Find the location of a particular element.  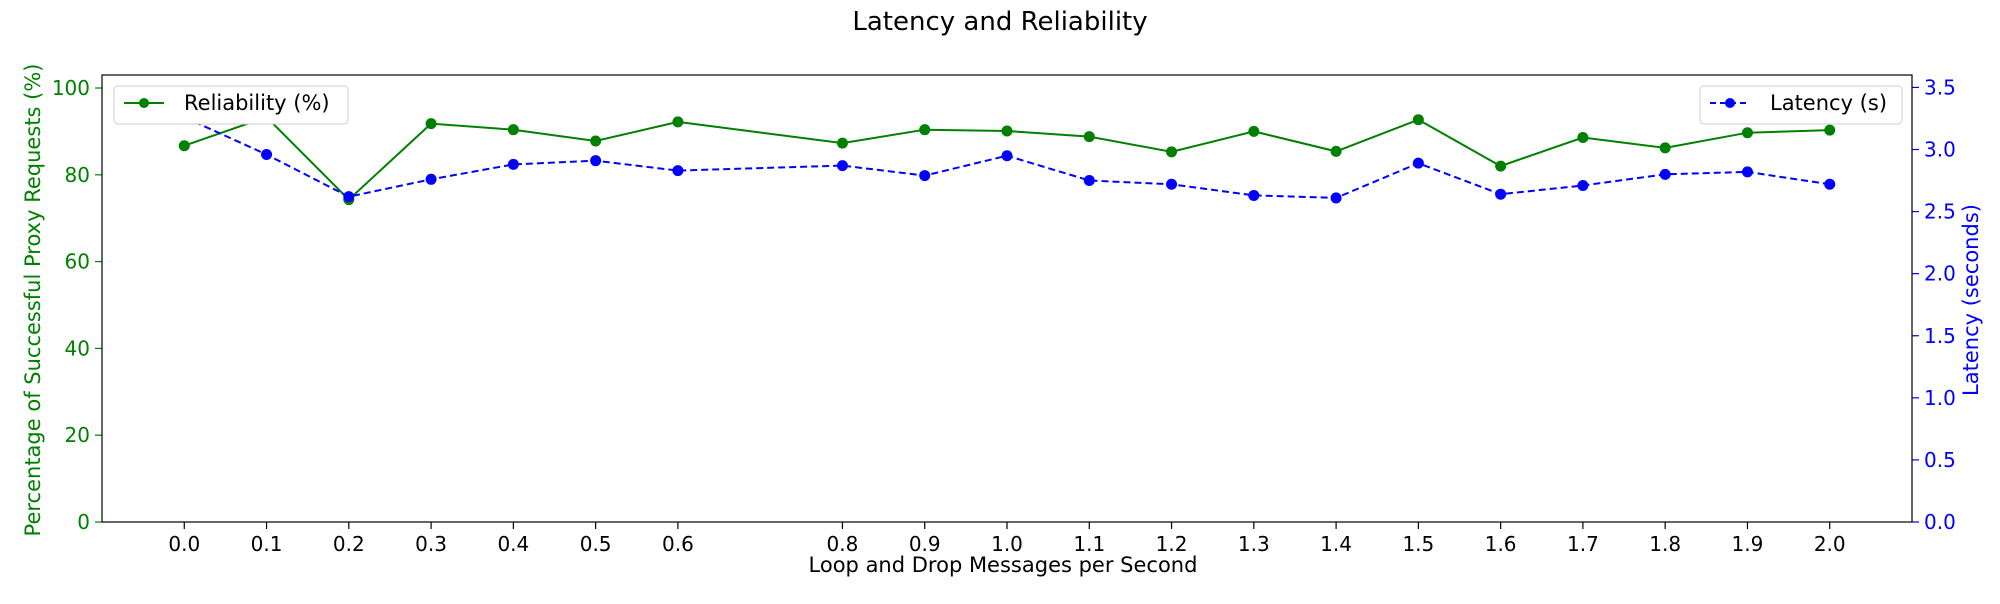

legend-latency: Latency (s) is located at coordinates (1801, 105).